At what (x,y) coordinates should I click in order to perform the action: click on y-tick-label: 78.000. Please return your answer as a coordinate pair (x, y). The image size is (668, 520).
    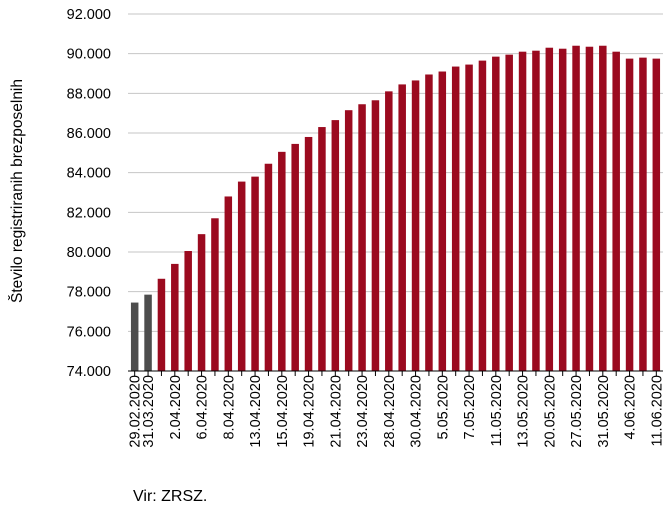
    Looking at the image, I should click on (89, 293).